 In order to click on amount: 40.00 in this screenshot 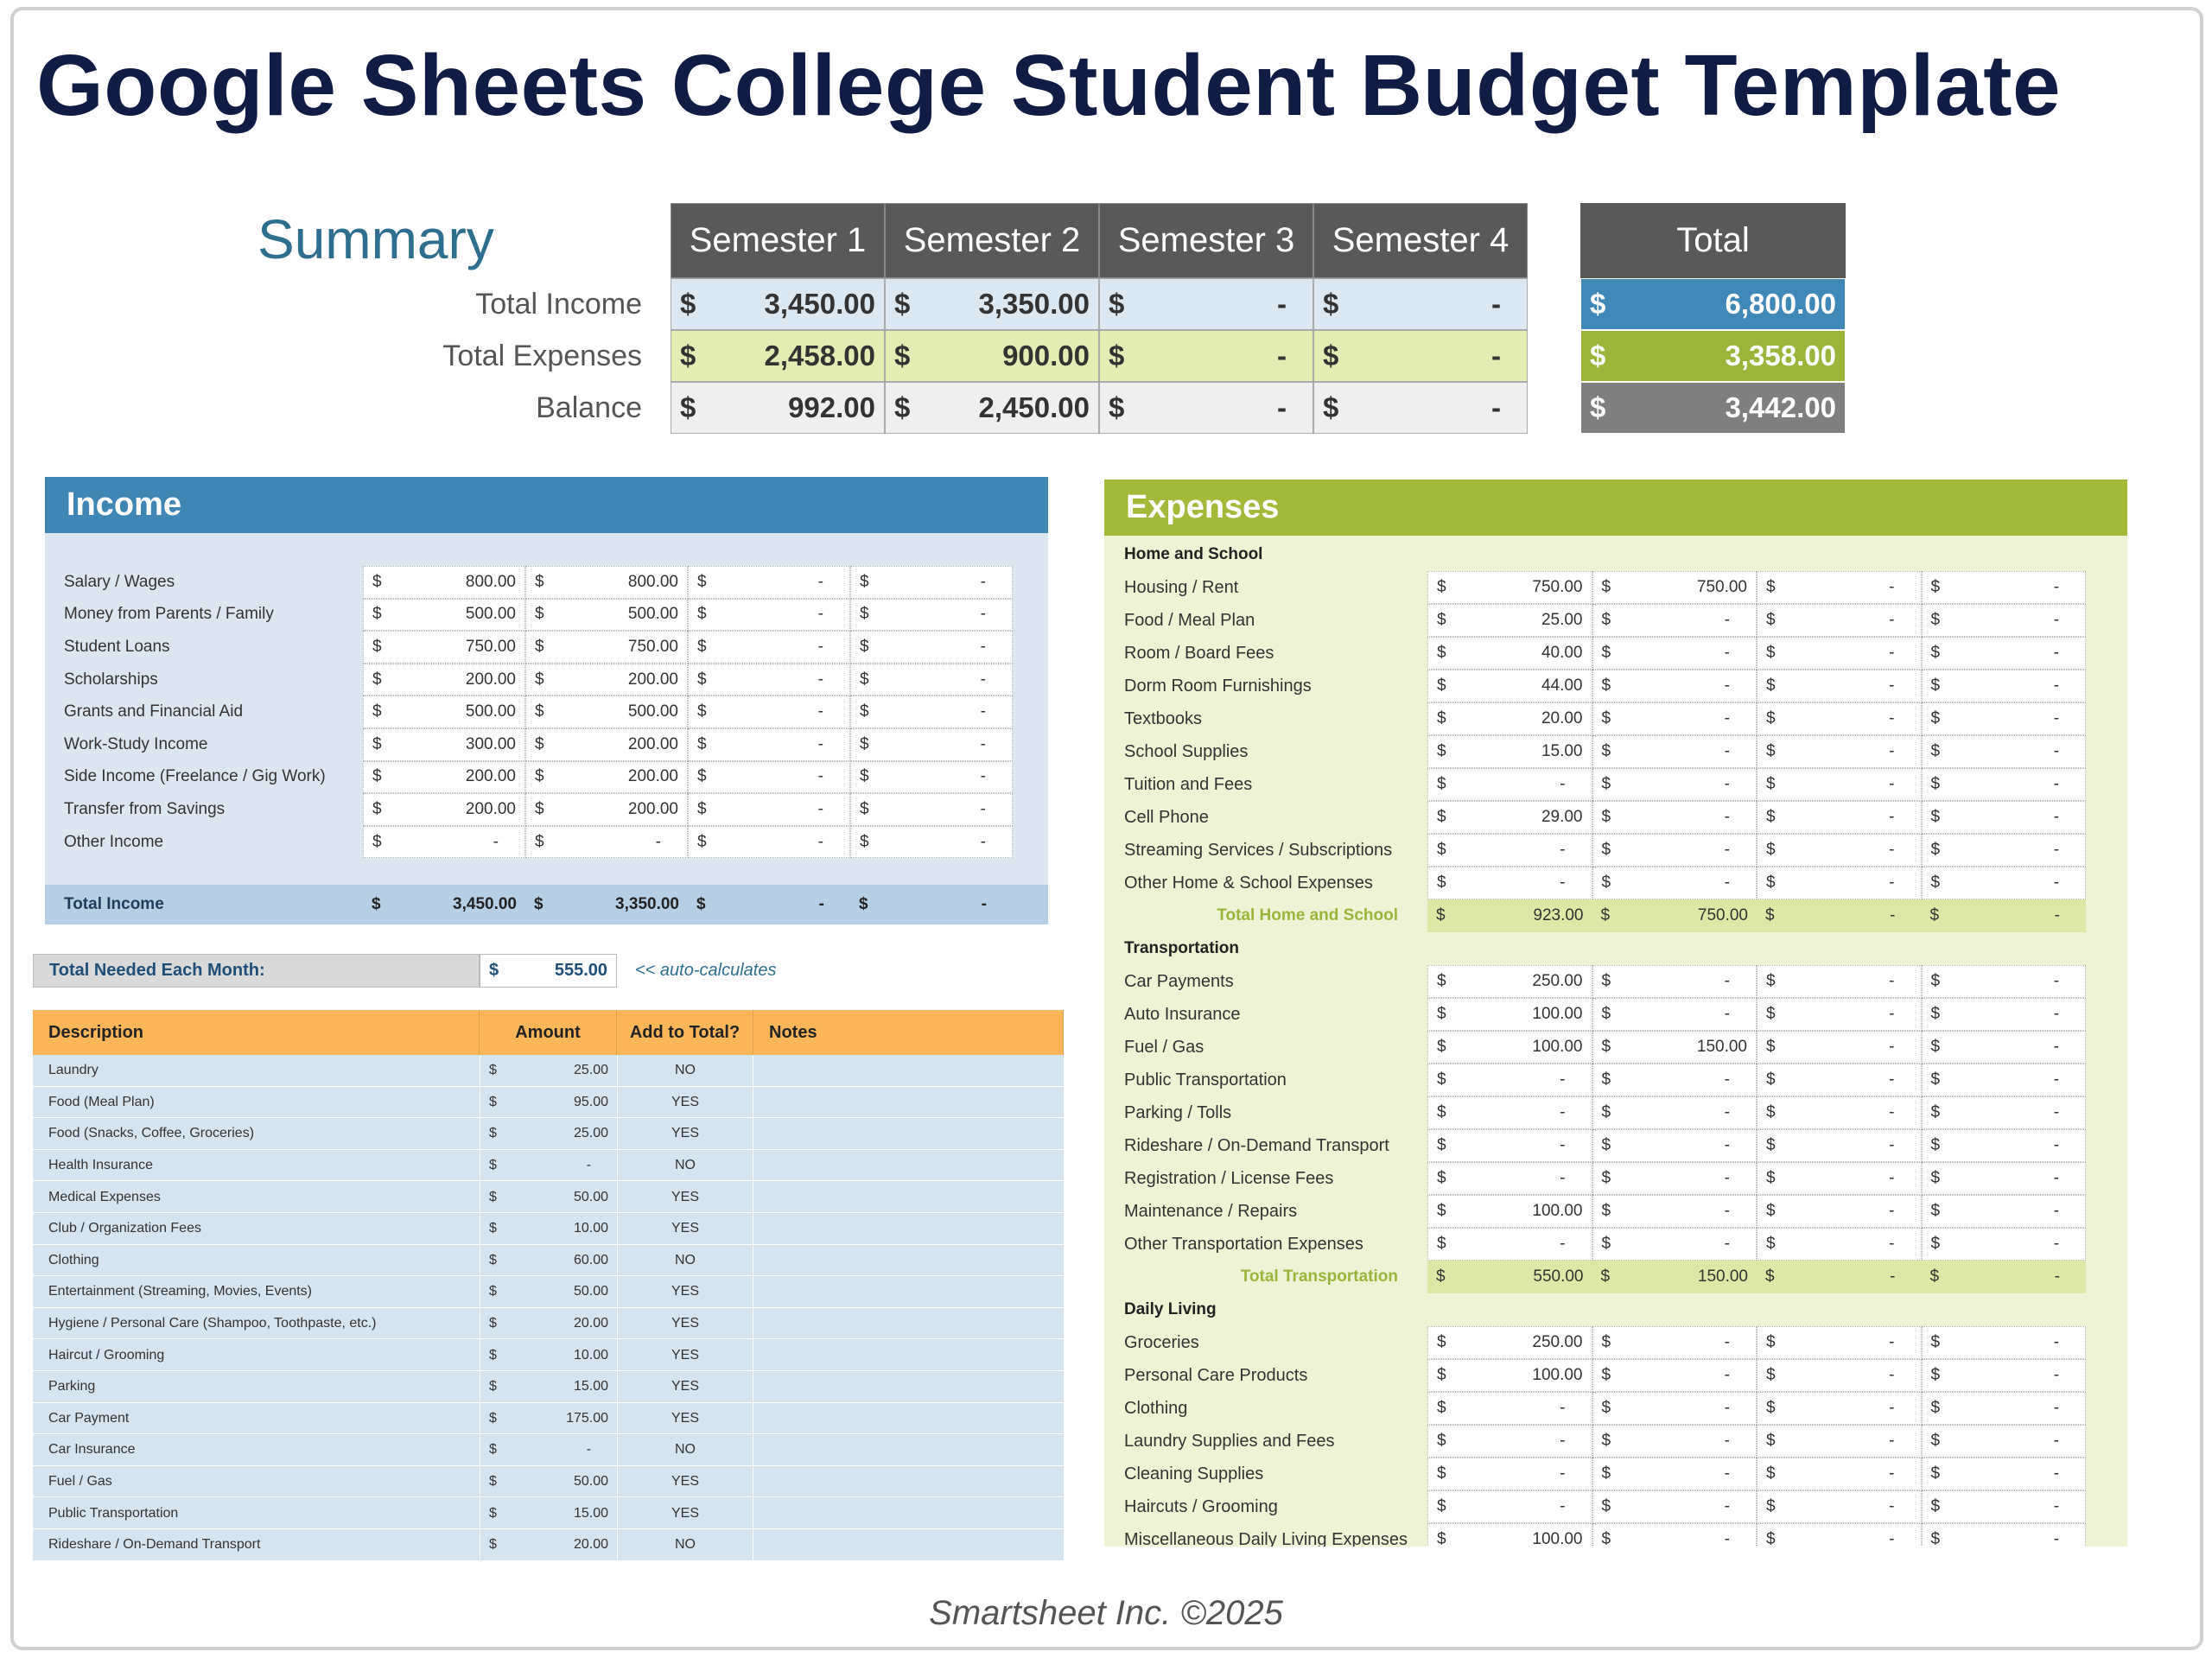, I will do `click(1562, 653)`.